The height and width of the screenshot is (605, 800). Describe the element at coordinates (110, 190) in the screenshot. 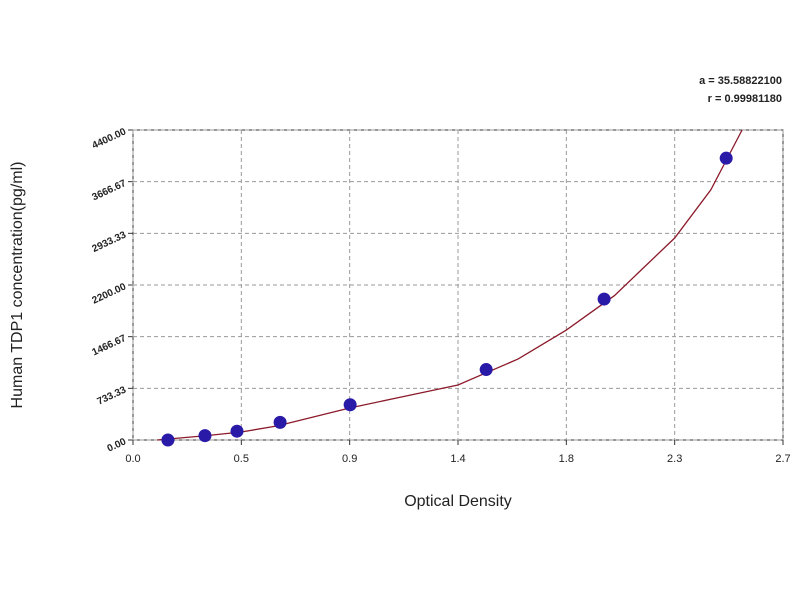

I see `y-tick-label: 3666.67` at that location.